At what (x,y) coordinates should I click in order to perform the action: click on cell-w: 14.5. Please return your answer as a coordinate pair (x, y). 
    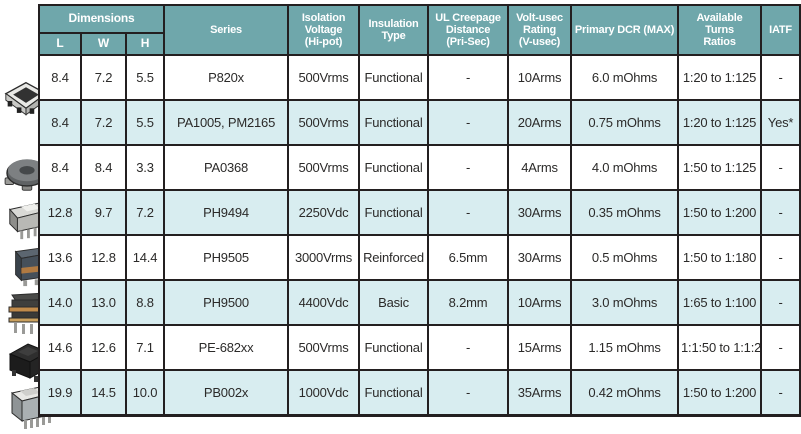
    Looking at the image, I should click on (103, 393).